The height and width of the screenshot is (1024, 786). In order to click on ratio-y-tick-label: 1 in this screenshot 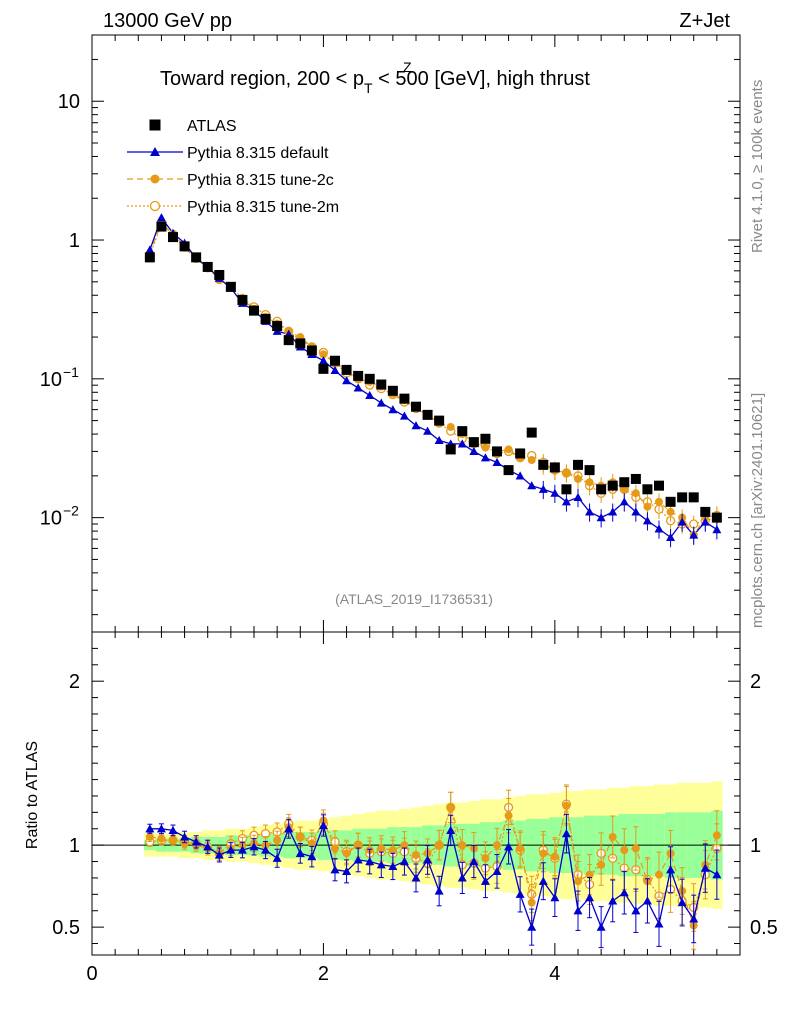, I will do `click(74, 846)`.